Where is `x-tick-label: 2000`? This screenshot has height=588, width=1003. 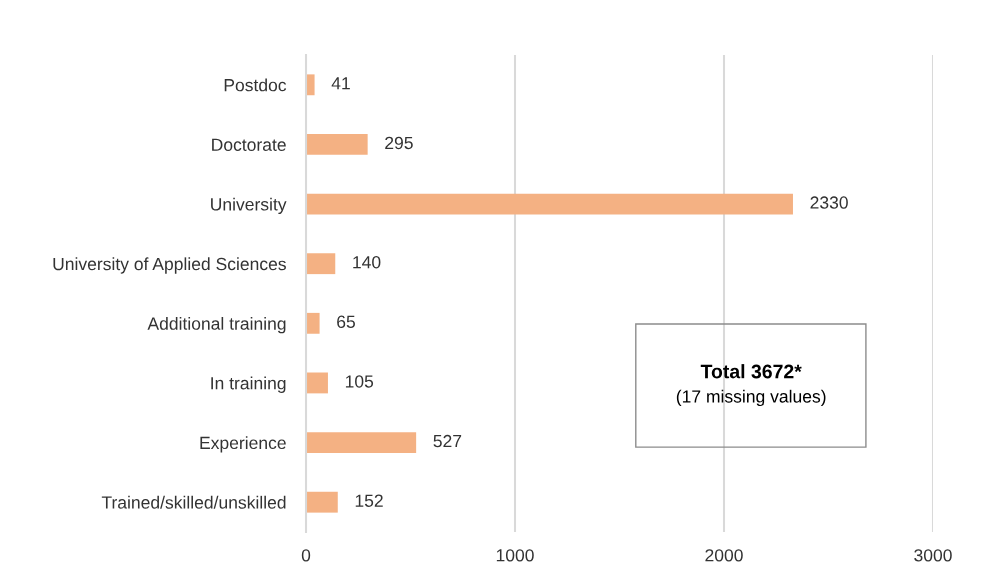
x-tick-label: 2000 is located at coordinates (724, 555).